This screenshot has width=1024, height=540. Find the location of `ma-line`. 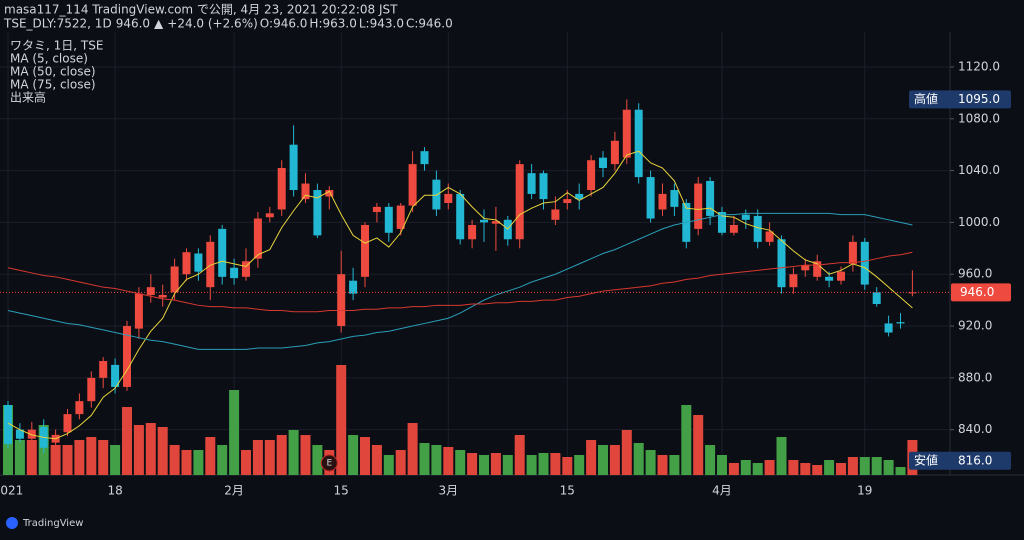

ma-line is located at coordinates (460, 282).